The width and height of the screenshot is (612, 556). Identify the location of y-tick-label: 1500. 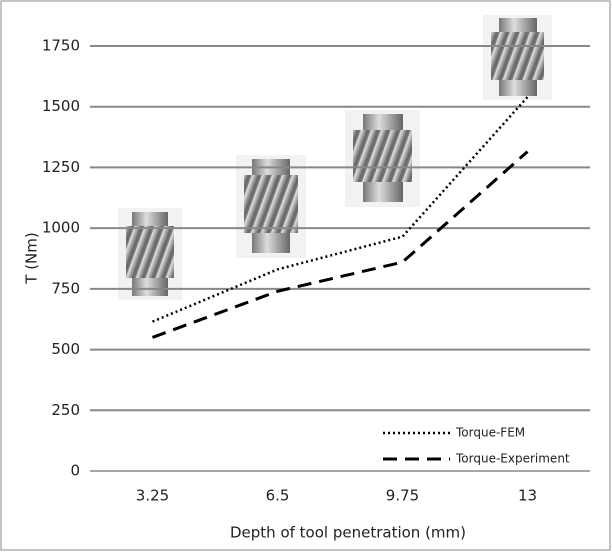
(61, 106).